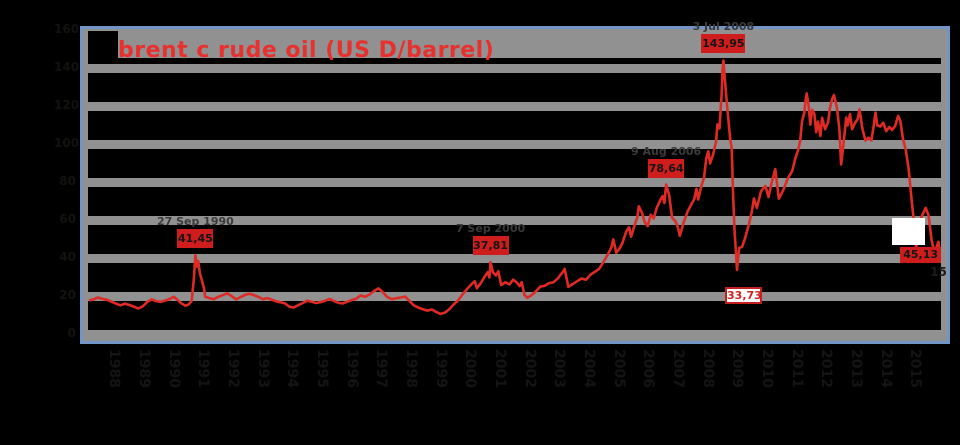 Image resolution: width=960 pixels, height=445 pixels. What do you see at coordinates (440, 368) in the screenshot?
I see `x-axis-label-1999: 1999` at bounding box center [440, 368].